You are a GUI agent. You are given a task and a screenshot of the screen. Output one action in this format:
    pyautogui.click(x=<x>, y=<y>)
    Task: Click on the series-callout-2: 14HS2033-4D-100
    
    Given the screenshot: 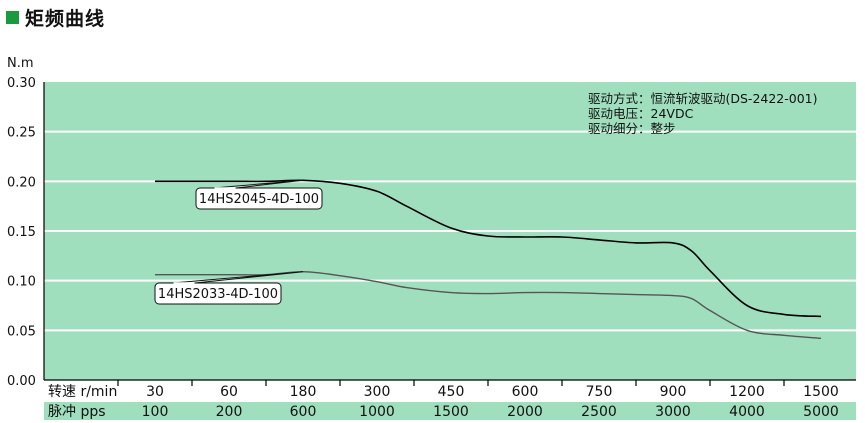 What is the action you would take?
    pyautogui.click(x=229, y=288)
    